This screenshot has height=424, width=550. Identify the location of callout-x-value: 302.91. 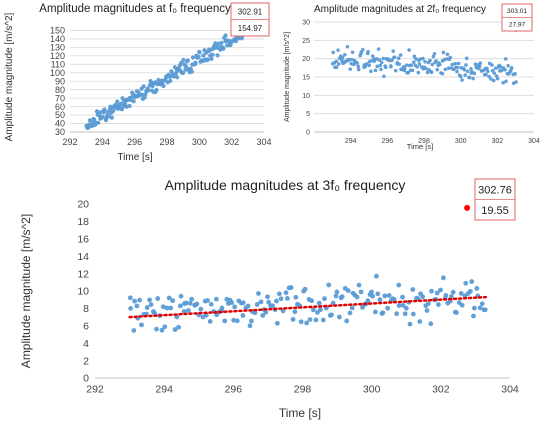
(250, 11).